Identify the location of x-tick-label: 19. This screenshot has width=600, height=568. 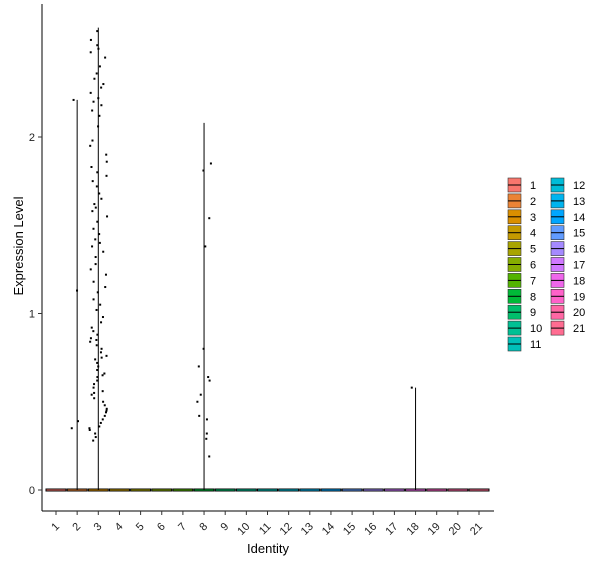
(434, 529).